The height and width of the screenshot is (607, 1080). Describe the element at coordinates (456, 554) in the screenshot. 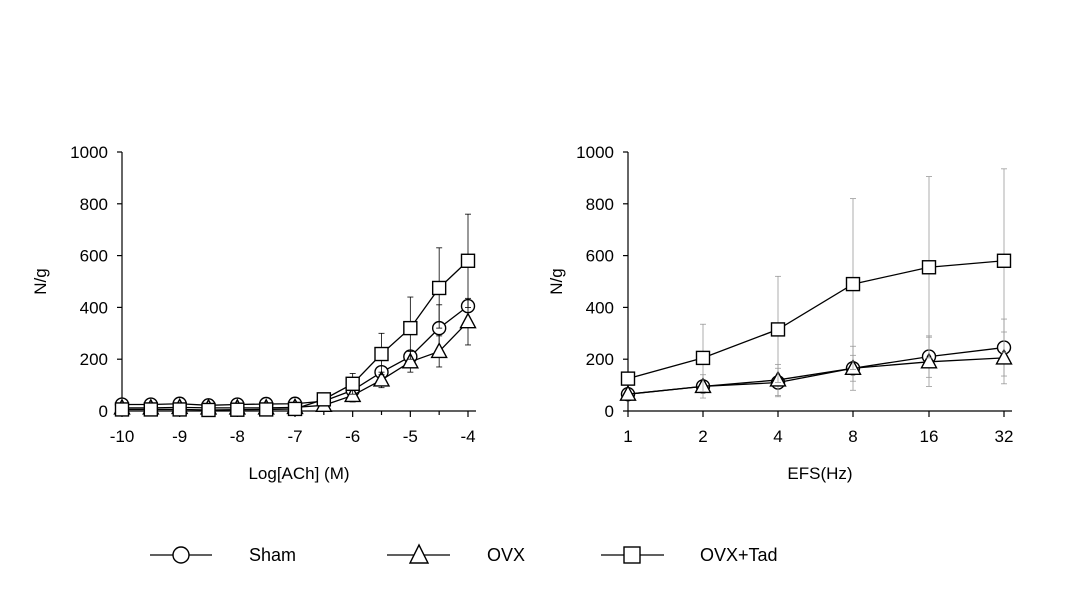

I see `legend-item-ovx: OVX` at that location.